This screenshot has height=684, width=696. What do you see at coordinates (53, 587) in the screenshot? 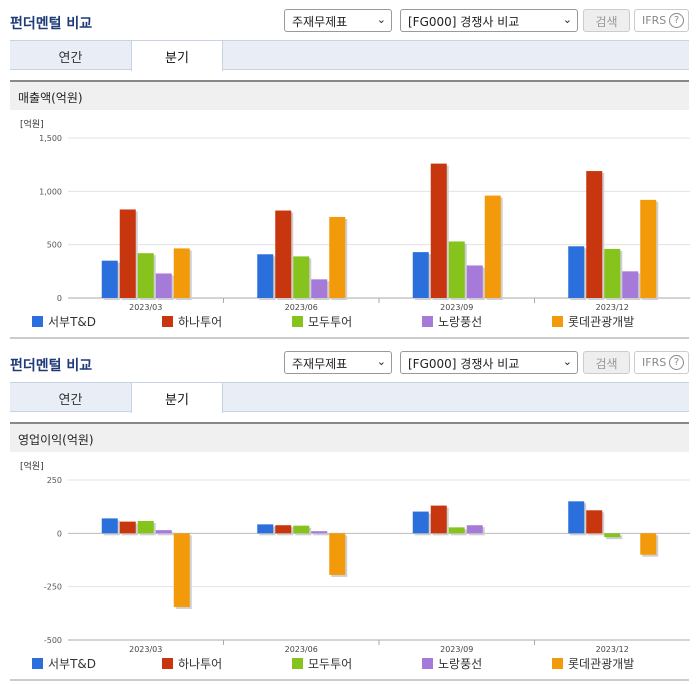
I see `y-tick-label: -250` at bounding box center [53, 587].